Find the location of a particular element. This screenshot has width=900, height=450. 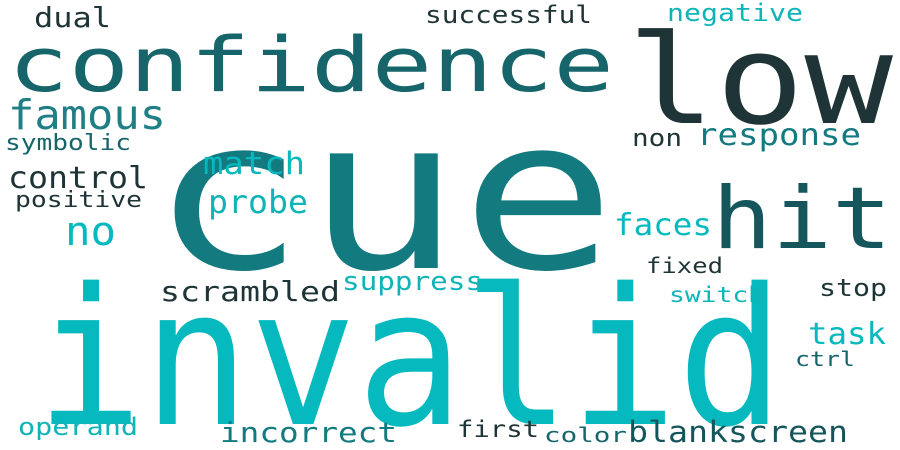

word-color: color is located at coordinates (585, 435).